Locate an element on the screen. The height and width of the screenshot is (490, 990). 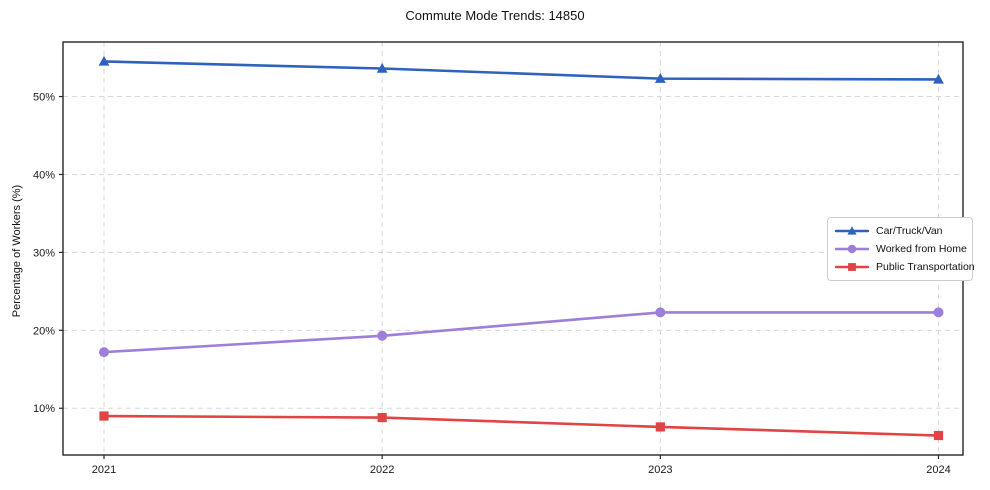
legend-sample-circle-icon is located at coordinates (852, 249).